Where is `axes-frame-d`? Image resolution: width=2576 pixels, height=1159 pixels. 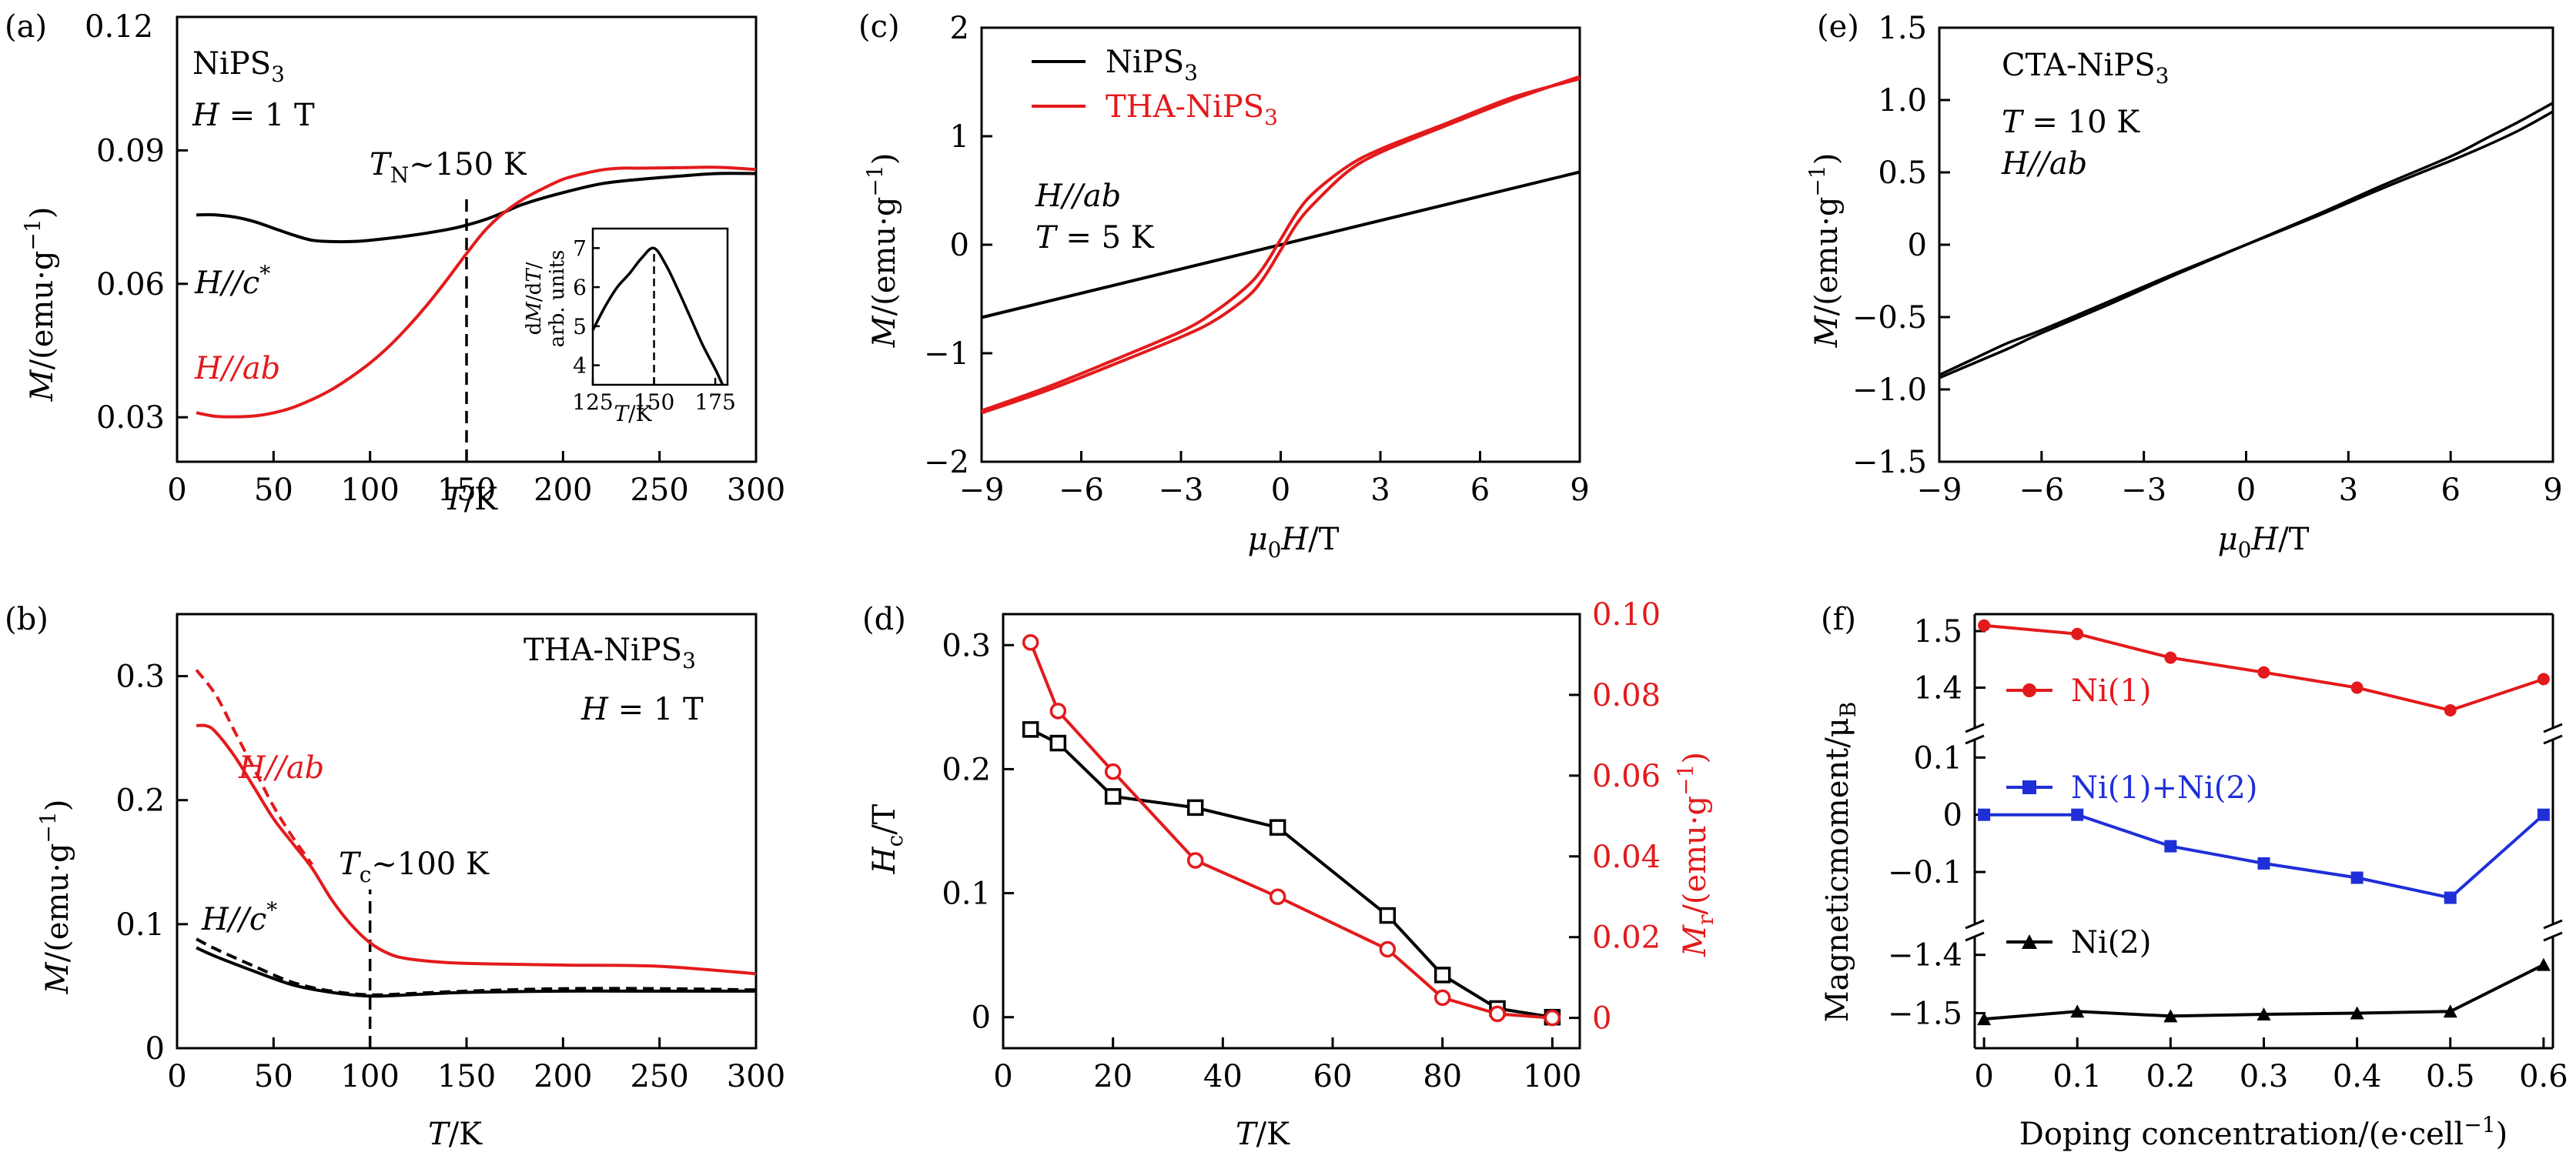 axes-frame-d is located at coordinates (1291, 832).